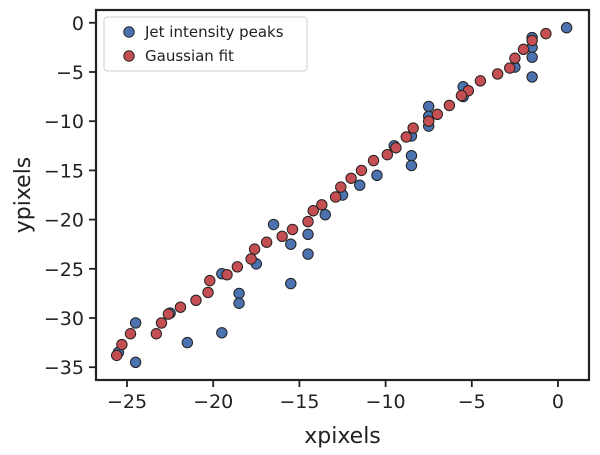 The image size is (600, 455). What do you see at coordinates (64, 171) in the screenshot?
I see `y-tick-label: −15` at bounding box center [64, 171].